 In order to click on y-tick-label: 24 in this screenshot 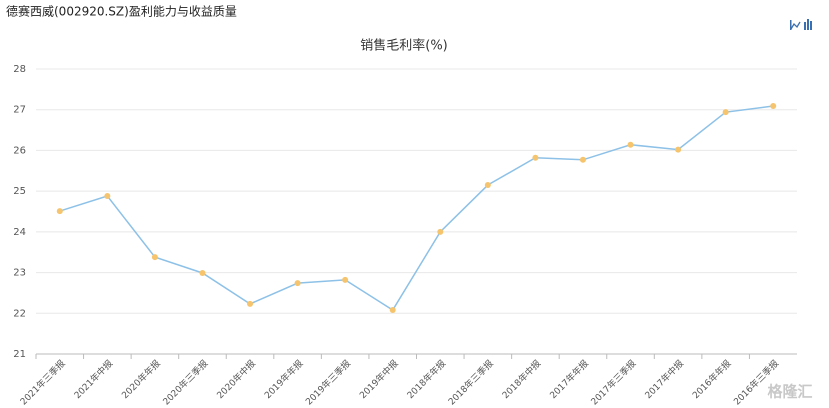, I will do `click(19, 232)`.